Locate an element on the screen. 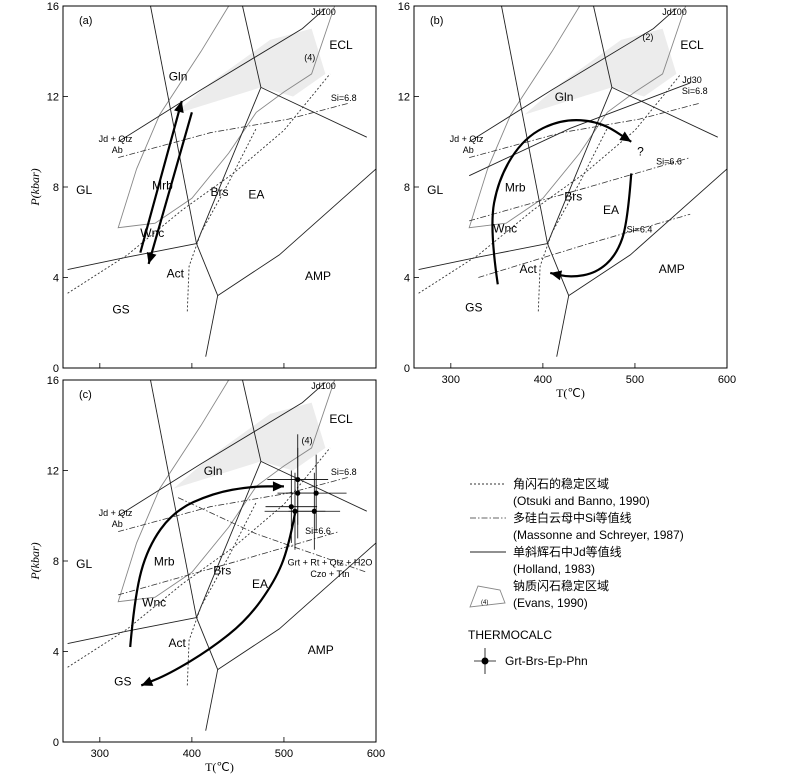 This screenshot has height=774, width=800. si-6.4-isopleth is located at coordinates (584, 245).